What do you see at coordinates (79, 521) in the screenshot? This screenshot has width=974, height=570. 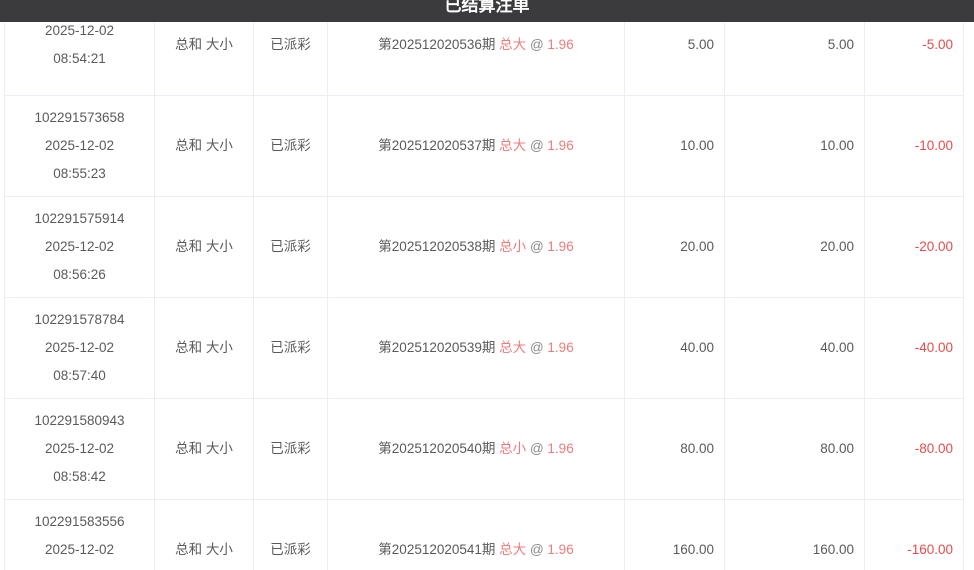 I see `bet-id: 102291583556` at bounding box center [79, 521].